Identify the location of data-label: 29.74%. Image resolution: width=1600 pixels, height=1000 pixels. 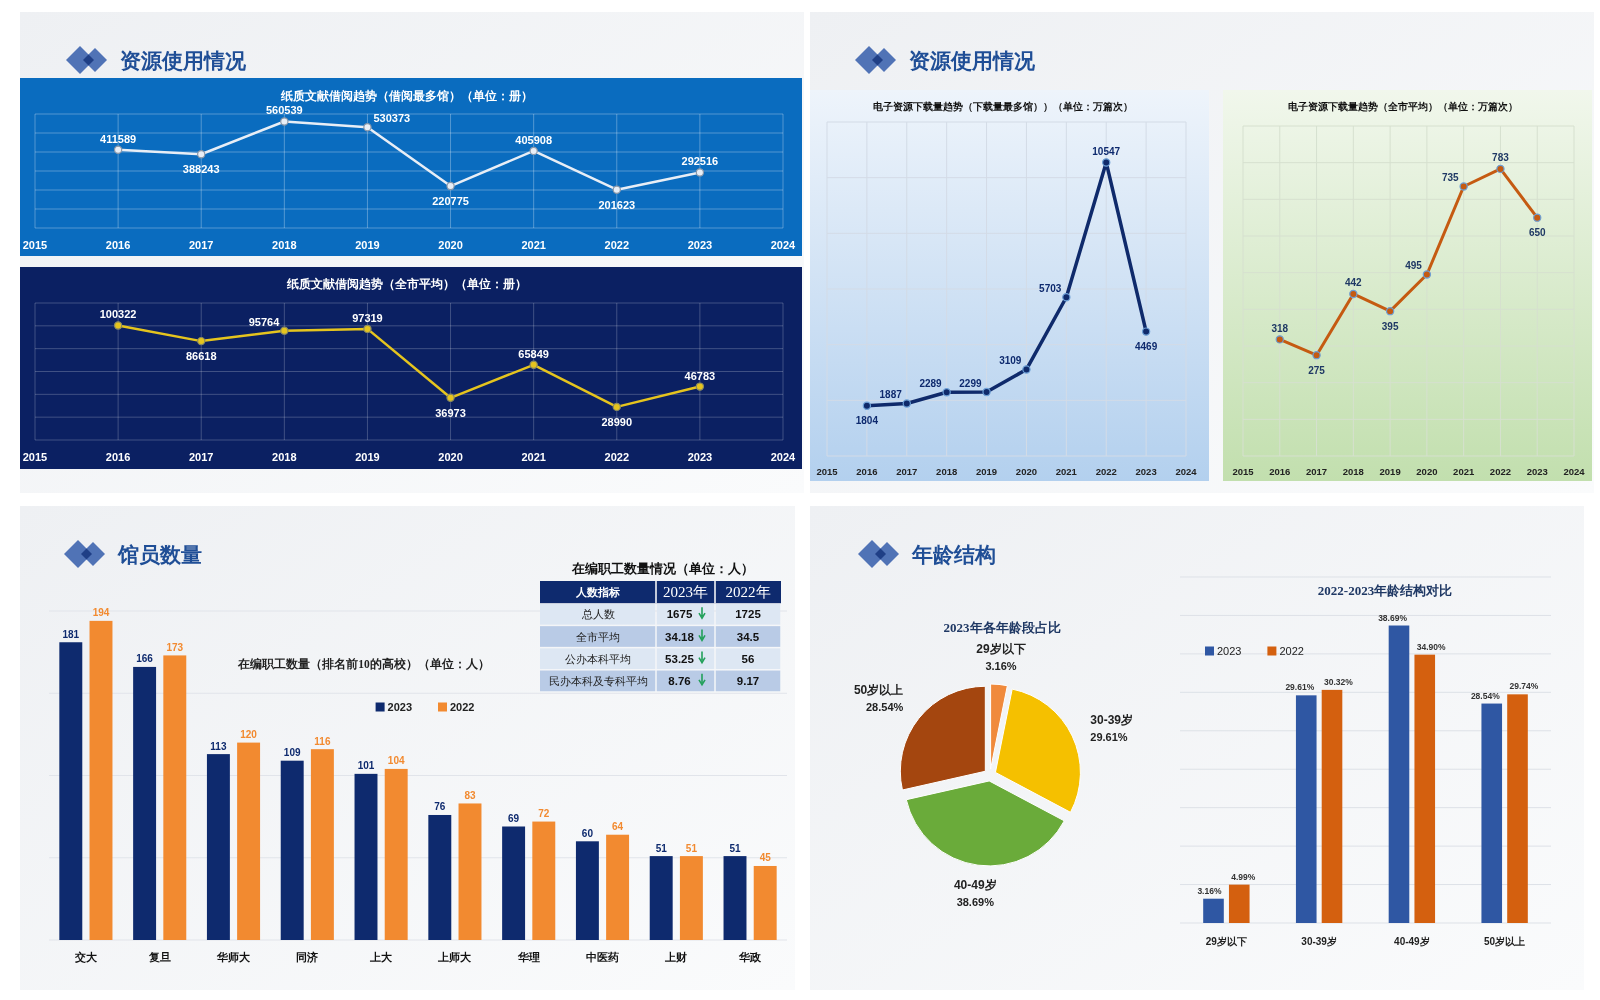
(1524, 686).